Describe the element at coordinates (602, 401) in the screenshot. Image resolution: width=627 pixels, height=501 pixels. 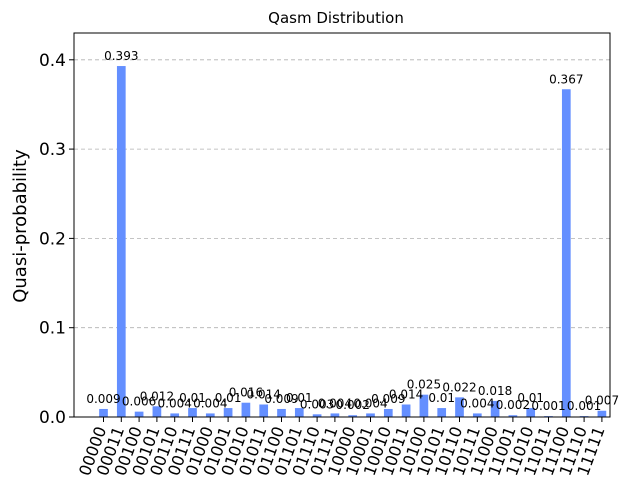
I see `bar-value-label: 0.007` at that location.